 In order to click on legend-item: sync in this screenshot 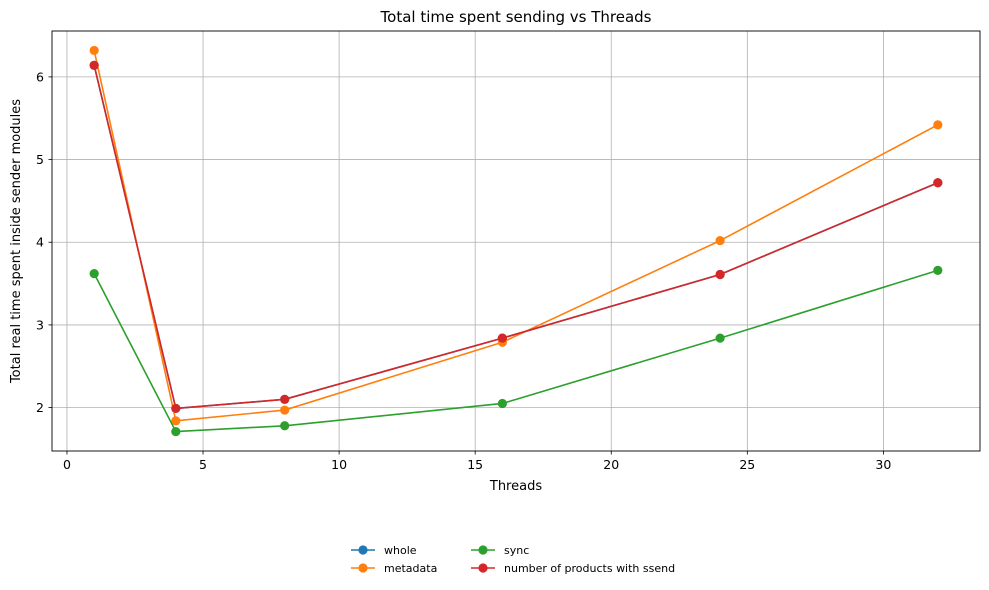, I will do `click(500, 550)`.